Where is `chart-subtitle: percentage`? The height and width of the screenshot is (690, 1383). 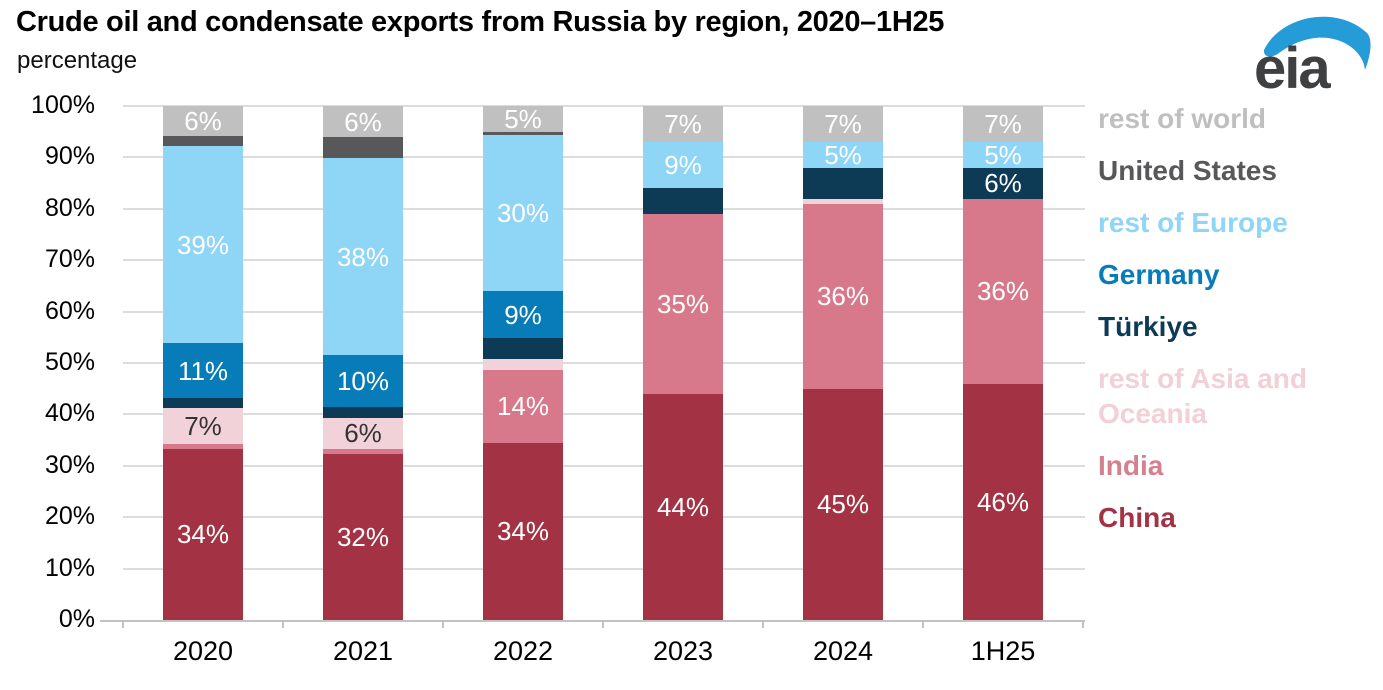
chart-subtitle: percentage is located at coordinates (77, 60).